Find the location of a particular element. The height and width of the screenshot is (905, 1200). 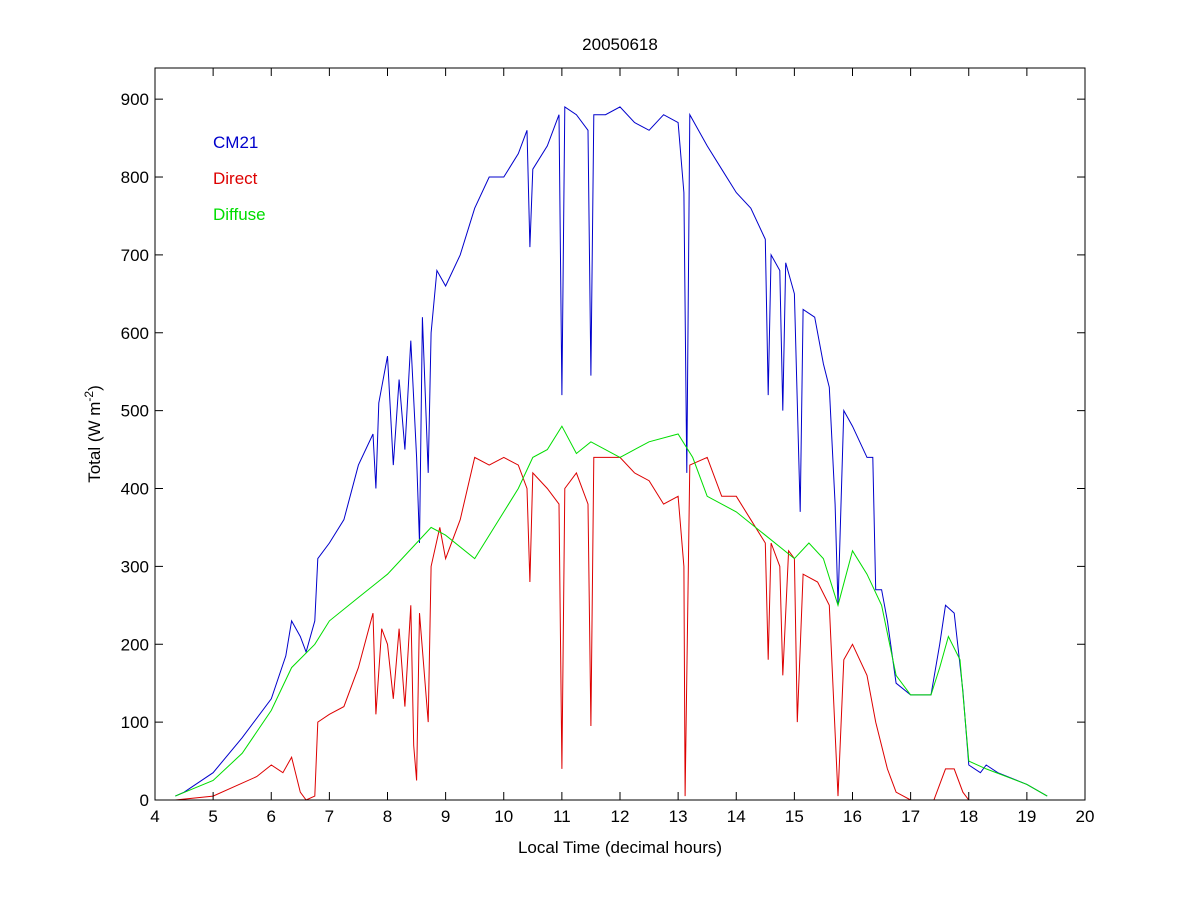

x-tick-label: 19 is located at coordinates (1026, 816).